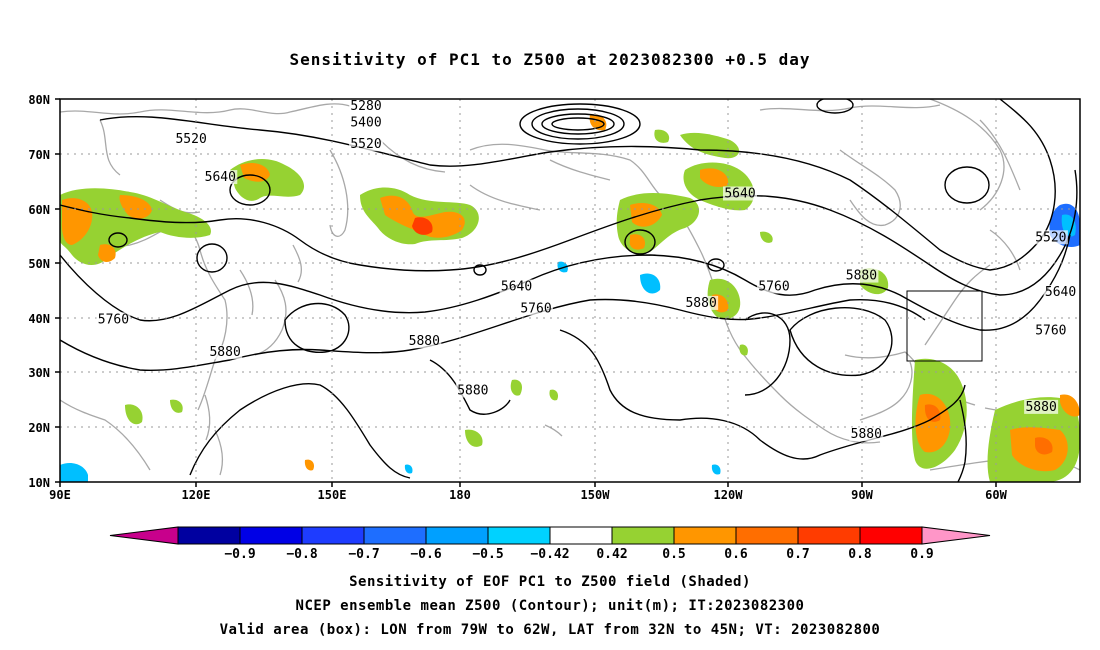  I want to click on contour-label: 5280, so click(365, 106).